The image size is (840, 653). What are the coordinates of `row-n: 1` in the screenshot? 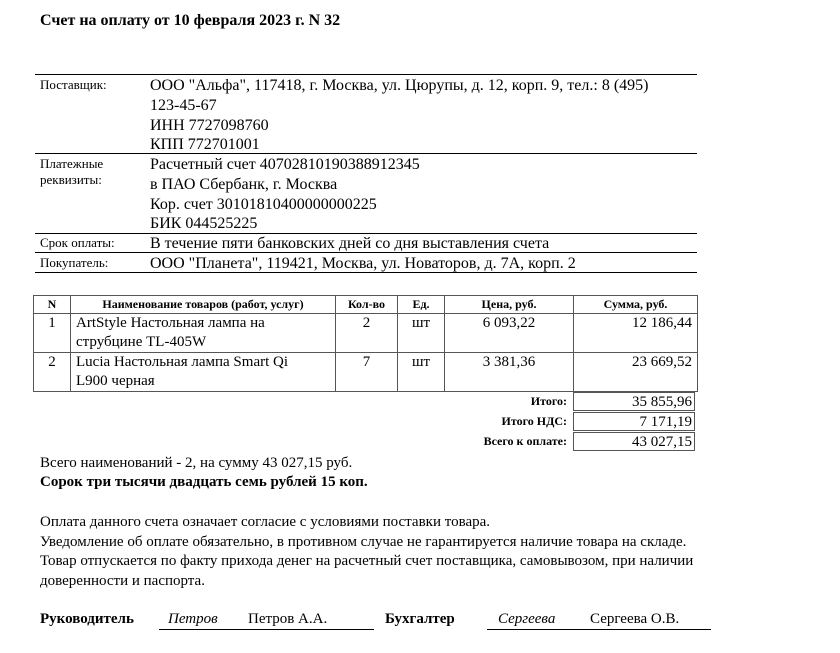 It's located at (52, 333).